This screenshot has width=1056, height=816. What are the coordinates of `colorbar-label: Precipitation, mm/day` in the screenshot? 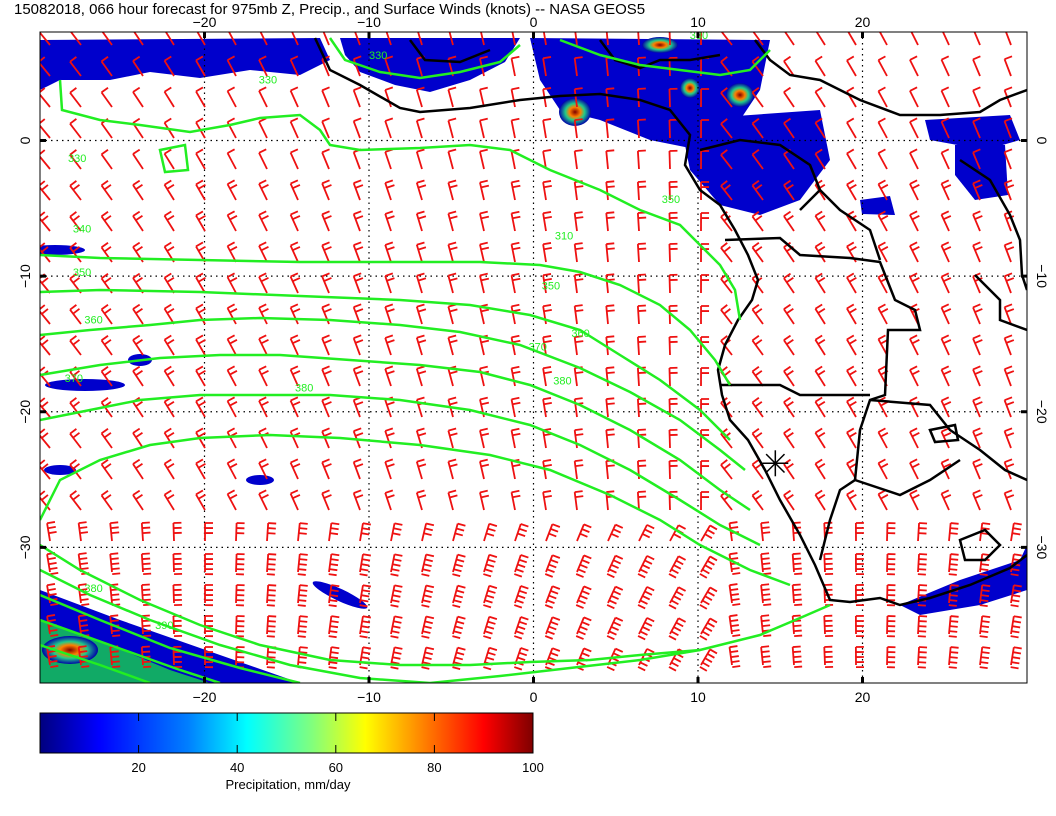 It's located at (288, 784).